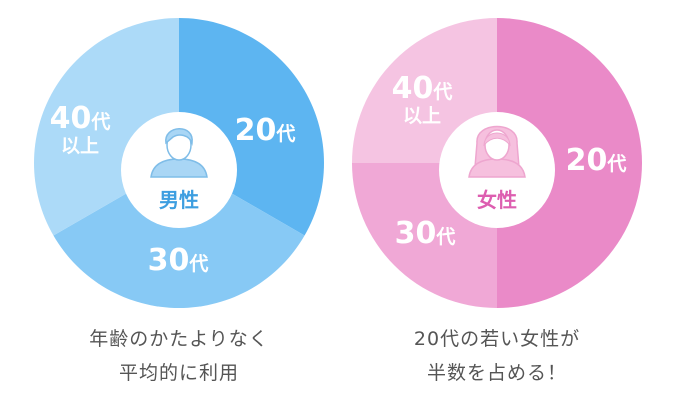  What do you see at coordinates (497, 151) in the screenshot?
I see `woman-avatar-icon` at bounding box center [497, 151].